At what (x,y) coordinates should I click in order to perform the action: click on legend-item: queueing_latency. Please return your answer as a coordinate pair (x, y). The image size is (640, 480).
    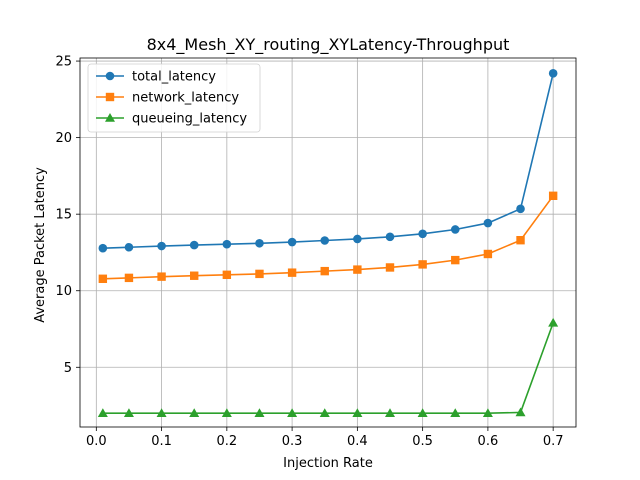
    Looking at the image, I should click on (171, 119).